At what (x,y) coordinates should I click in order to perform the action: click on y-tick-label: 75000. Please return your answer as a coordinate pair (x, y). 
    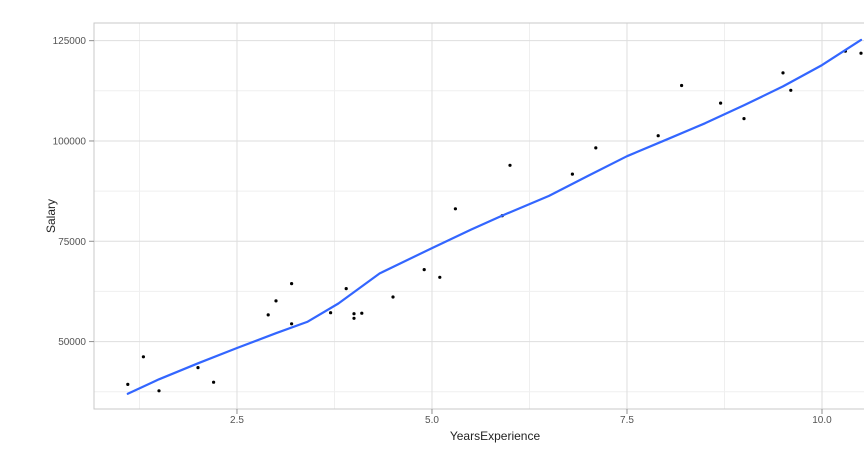
    Looking at the image, I should click on (72, 242).